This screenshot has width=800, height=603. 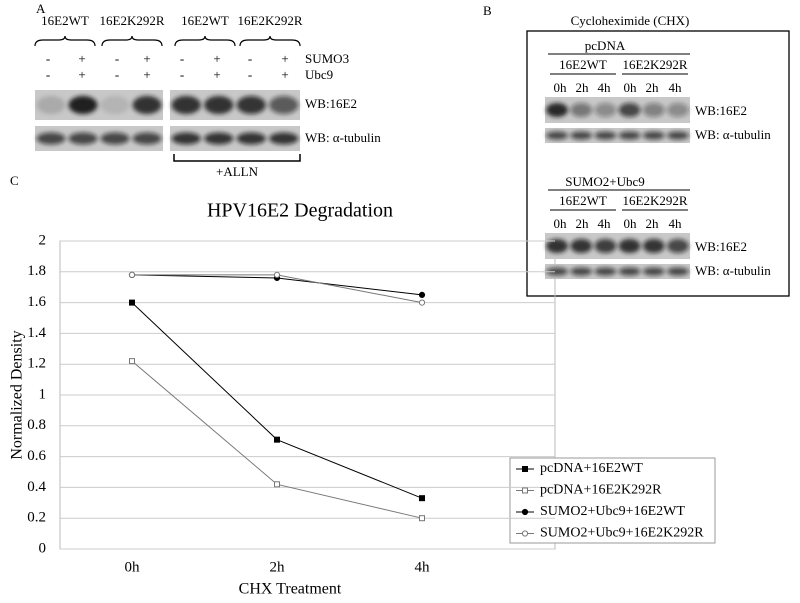 What do you see at coordinates (423, 567) in the screenshot?
I see `x-tick-label: 4h` at bounding box center [423, 567].